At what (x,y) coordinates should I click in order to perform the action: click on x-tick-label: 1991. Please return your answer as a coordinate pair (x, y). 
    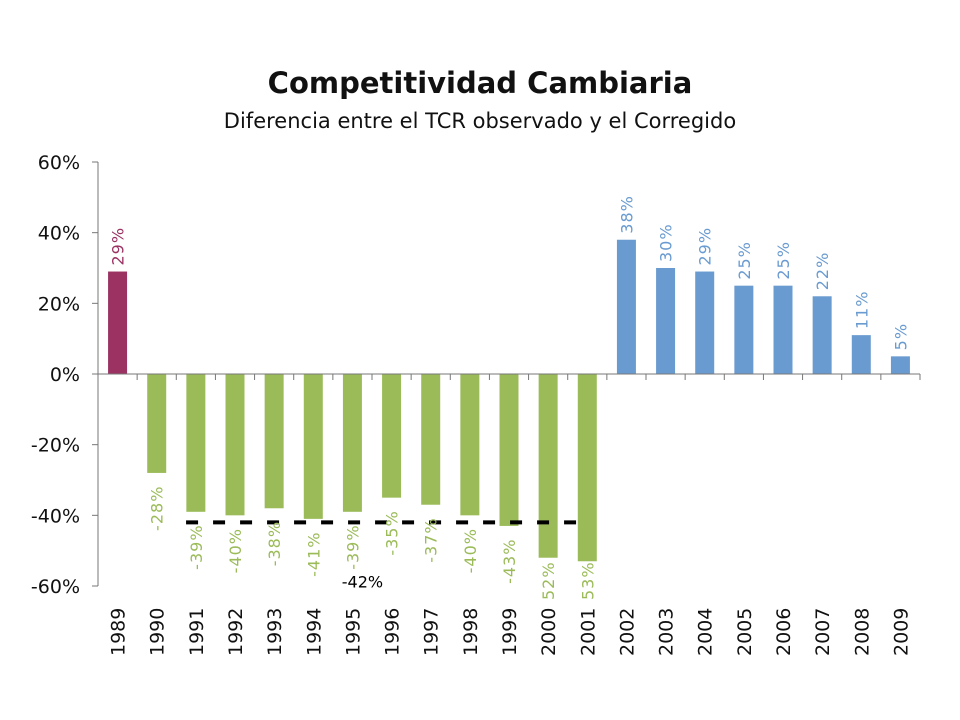
    Looking at the image, I should click on (197, 632).